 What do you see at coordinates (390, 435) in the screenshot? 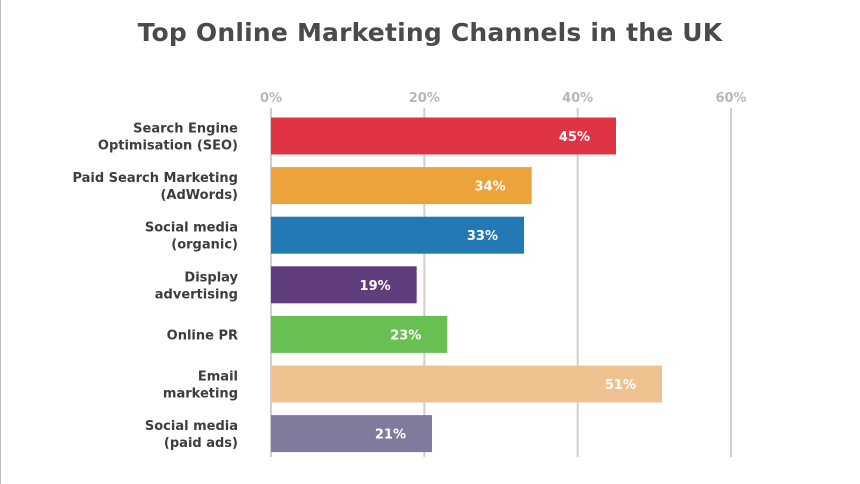
I see `bar-value-label: 21%` at bounding box center [390, 435].